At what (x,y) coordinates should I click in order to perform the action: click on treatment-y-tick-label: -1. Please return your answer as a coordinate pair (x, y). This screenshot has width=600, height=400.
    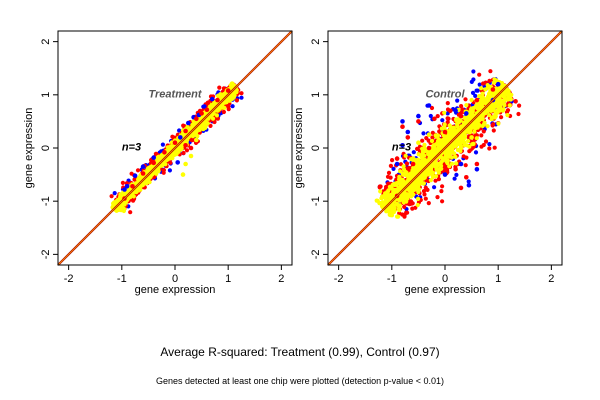
    Looking at the image, I should click on (46, 201).